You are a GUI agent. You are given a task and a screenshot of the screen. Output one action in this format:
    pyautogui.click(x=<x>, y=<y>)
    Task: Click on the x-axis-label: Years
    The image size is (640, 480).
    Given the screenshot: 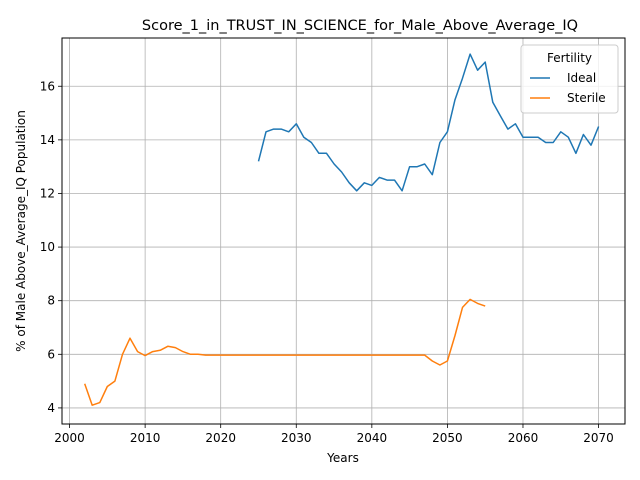 What is the action you would take?
    pyautogui.click(x=342, y=458)
    